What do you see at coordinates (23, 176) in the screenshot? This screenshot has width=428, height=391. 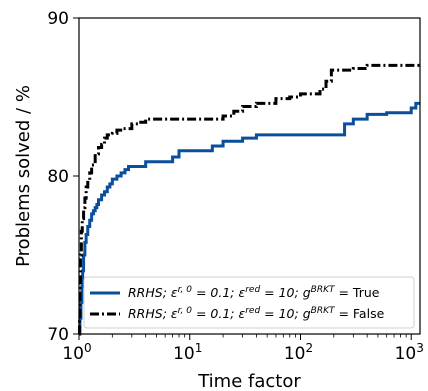 I see `y-axis-label: Problems solved / %` at bounding box center [23, 176].